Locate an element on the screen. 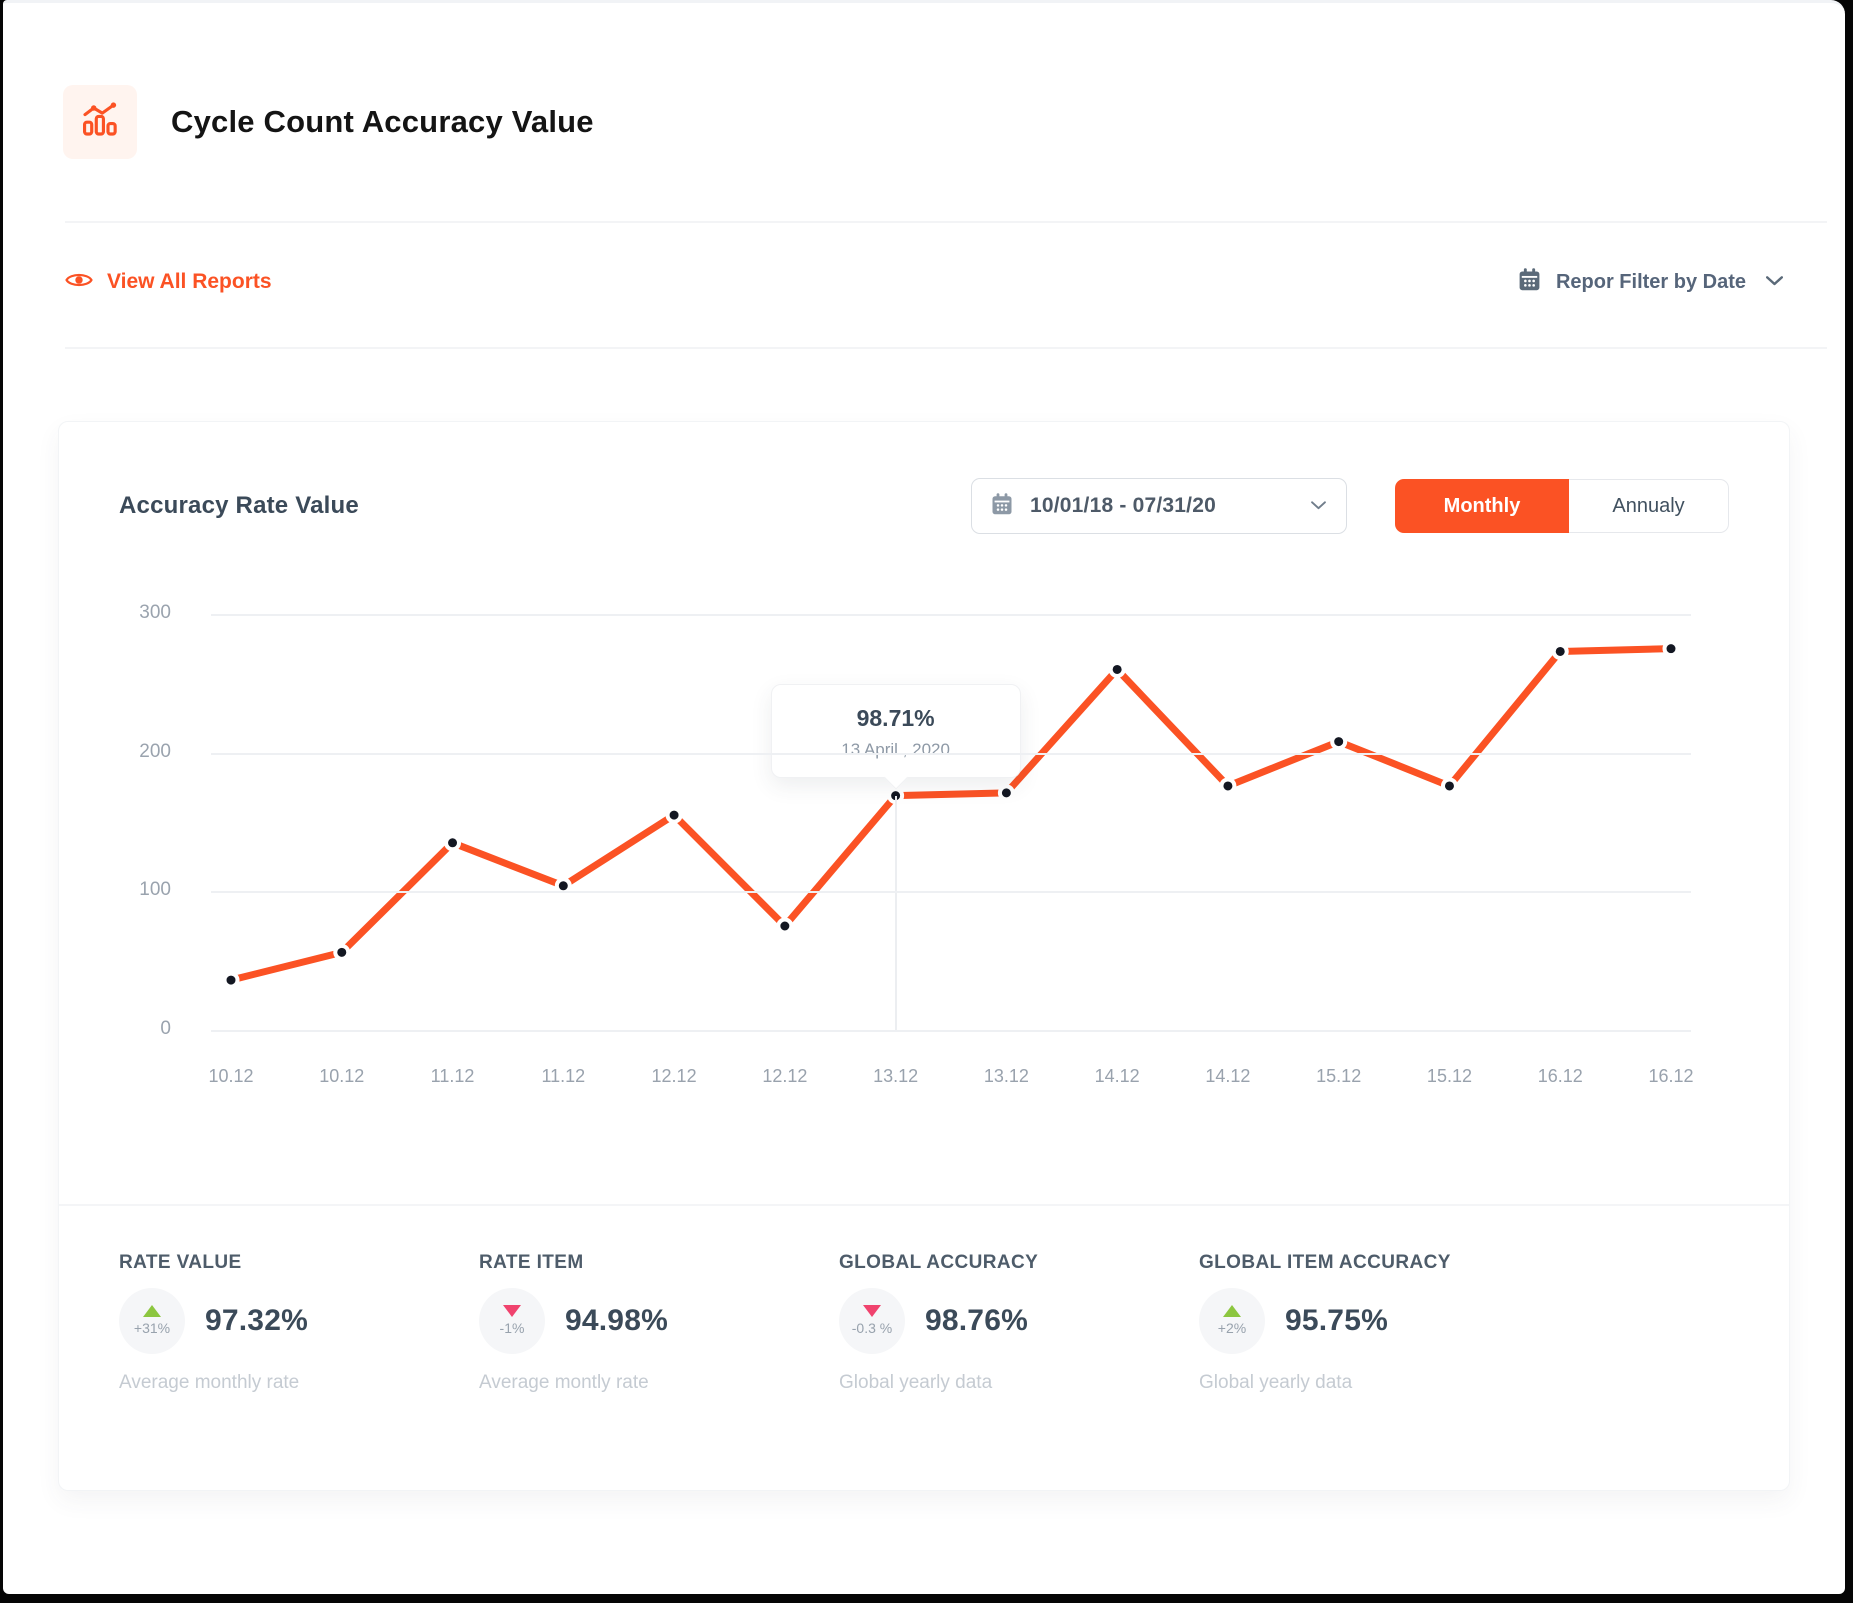  delta-value: -0.3 % is located at coordinates (872, 1327).